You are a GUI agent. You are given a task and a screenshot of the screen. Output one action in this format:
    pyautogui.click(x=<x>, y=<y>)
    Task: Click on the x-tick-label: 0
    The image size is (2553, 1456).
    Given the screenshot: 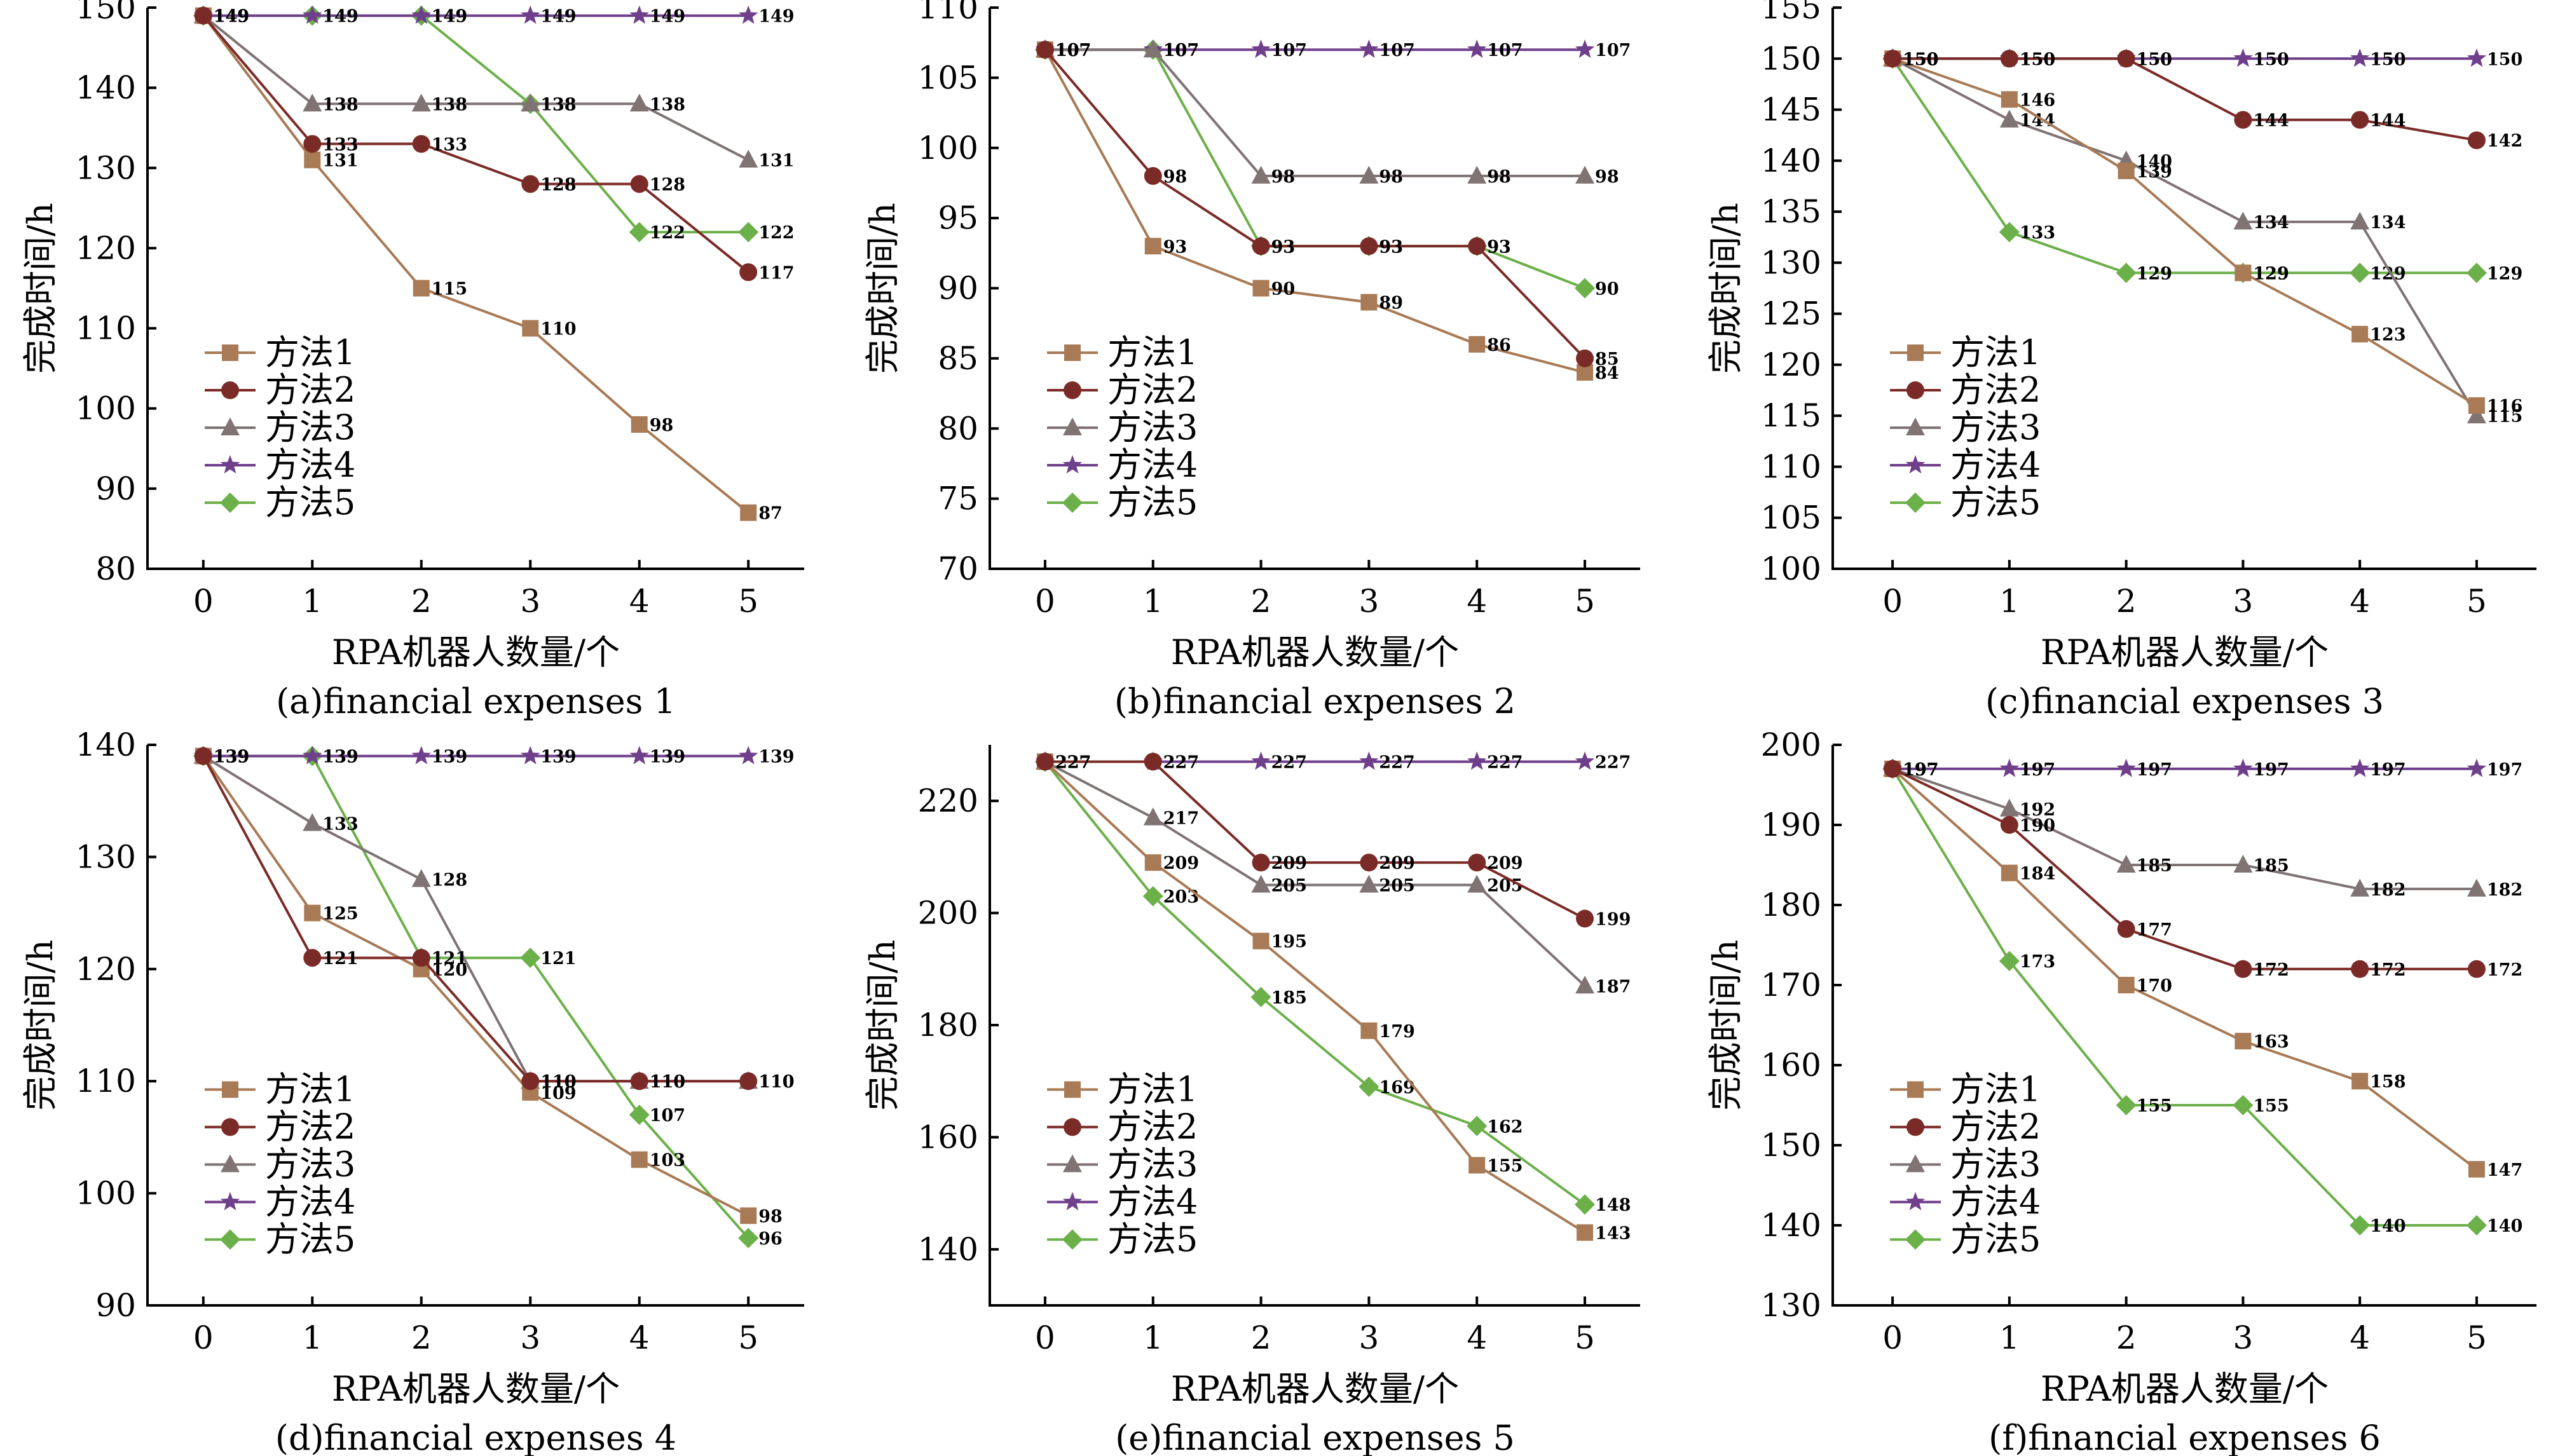 What is the action you would take?
    pyautogui.click(x=1045, y=1337)
    